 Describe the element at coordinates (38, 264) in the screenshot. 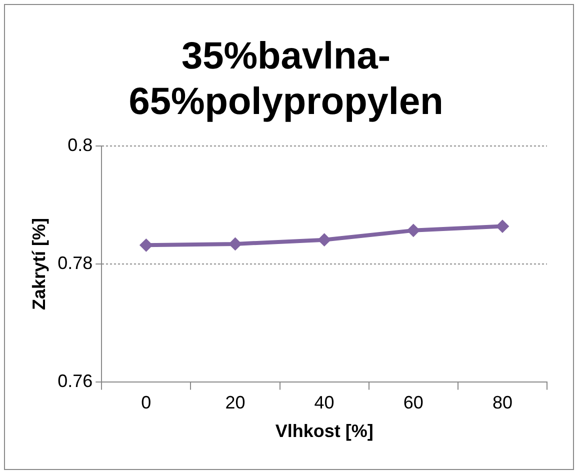

I see `y-axis-title: Zakrytí [%]` at that location.